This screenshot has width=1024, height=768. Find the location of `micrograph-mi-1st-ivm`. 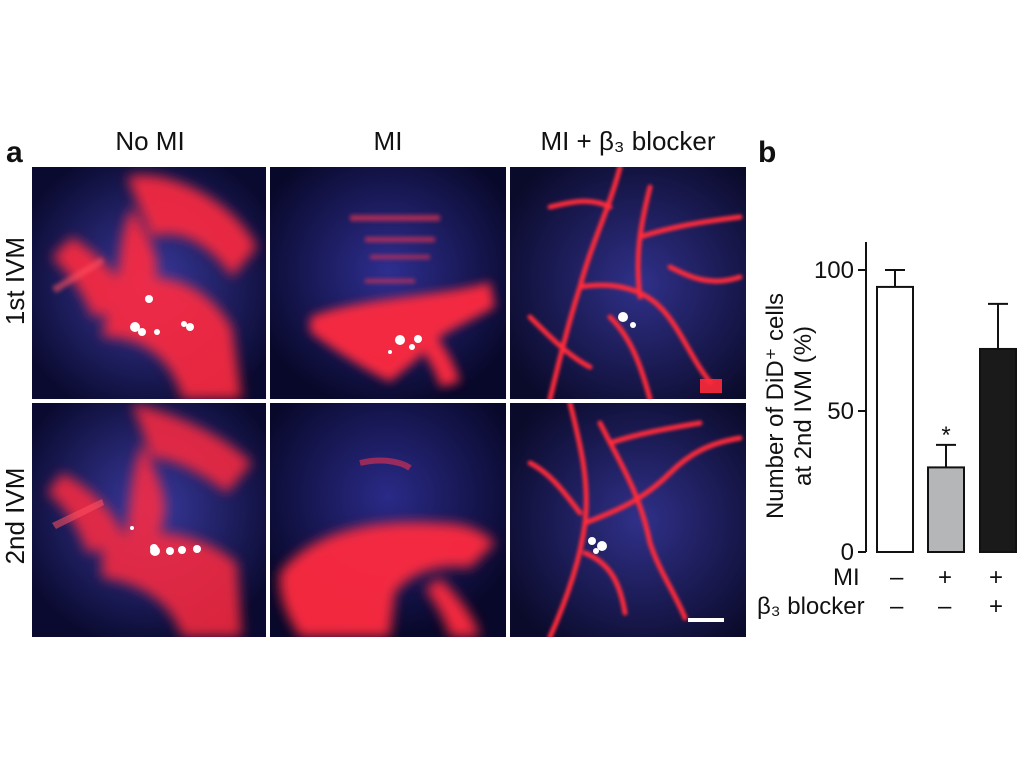

micrograph-mi-1st-ivm is located at coordinates (388, 283).